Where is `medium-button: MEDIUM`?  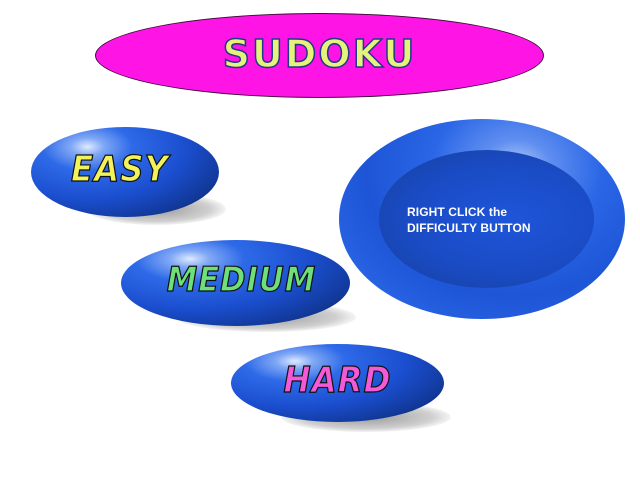 medium-button: MEDIUM is located at coordinates (235, 283).